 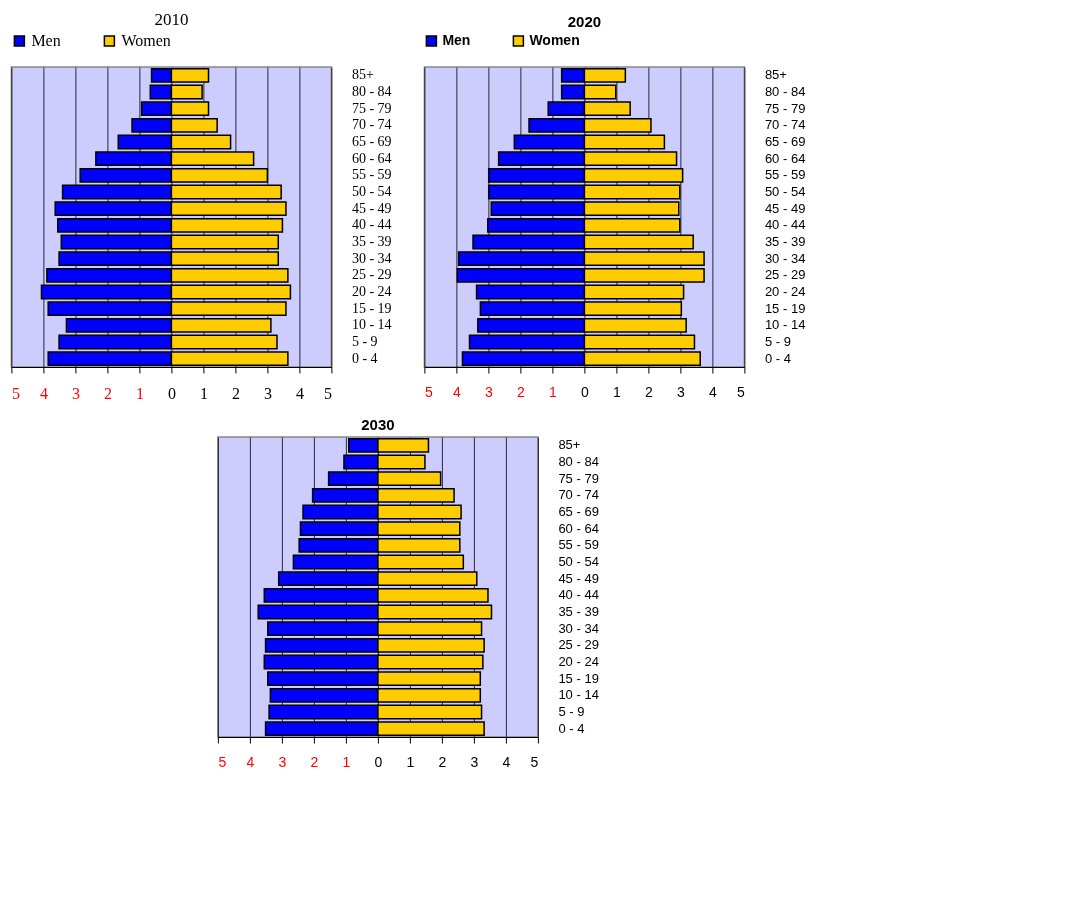 What do you see at coordinates (171, 19) in the screenshot?
I see `chart-title: 2010` at bounding box center [171, 19].